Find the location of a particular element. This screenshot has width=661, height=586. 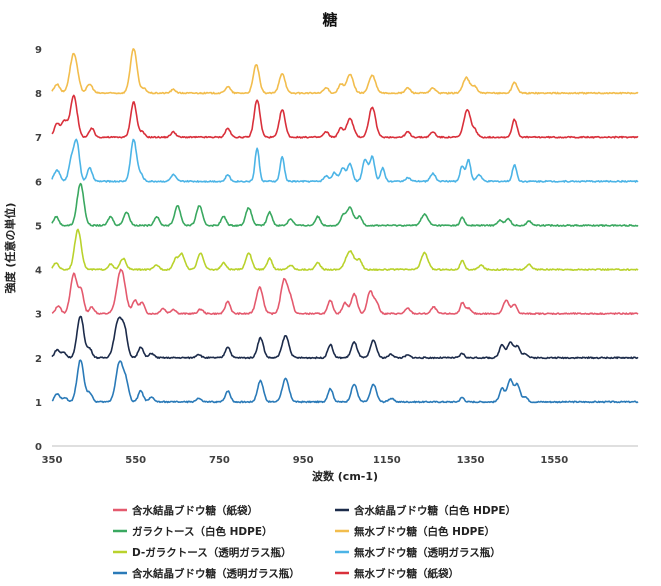

legend-label: 無水ブドウ糖（白色 HDPE） is located at coordinates (424, 531).